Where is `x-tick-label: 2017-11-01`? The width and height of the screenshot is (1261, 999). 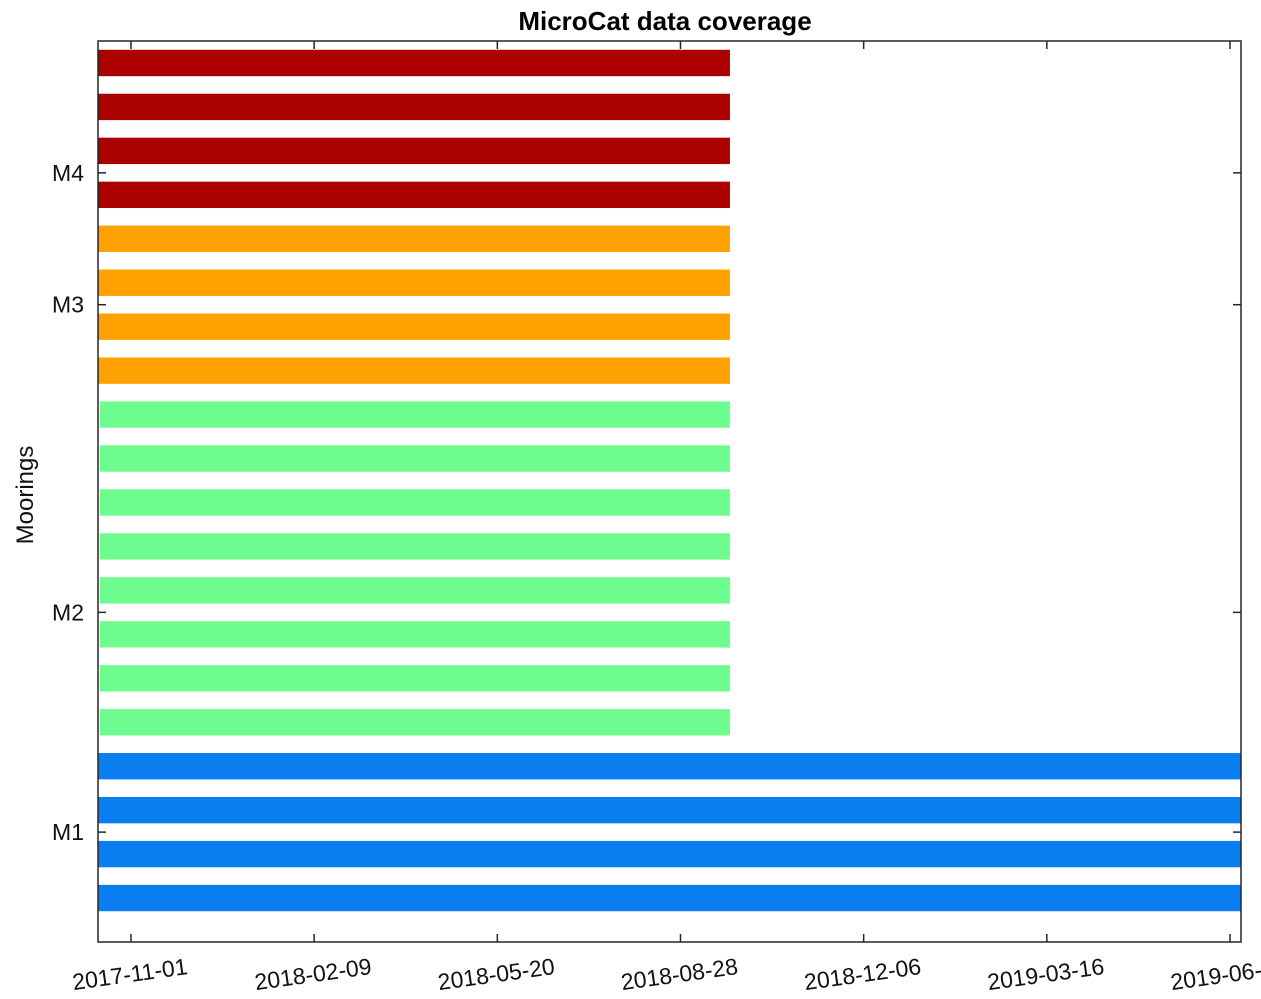 x-tick-label: 2017-11-01 is located at coordinates (130, 974).